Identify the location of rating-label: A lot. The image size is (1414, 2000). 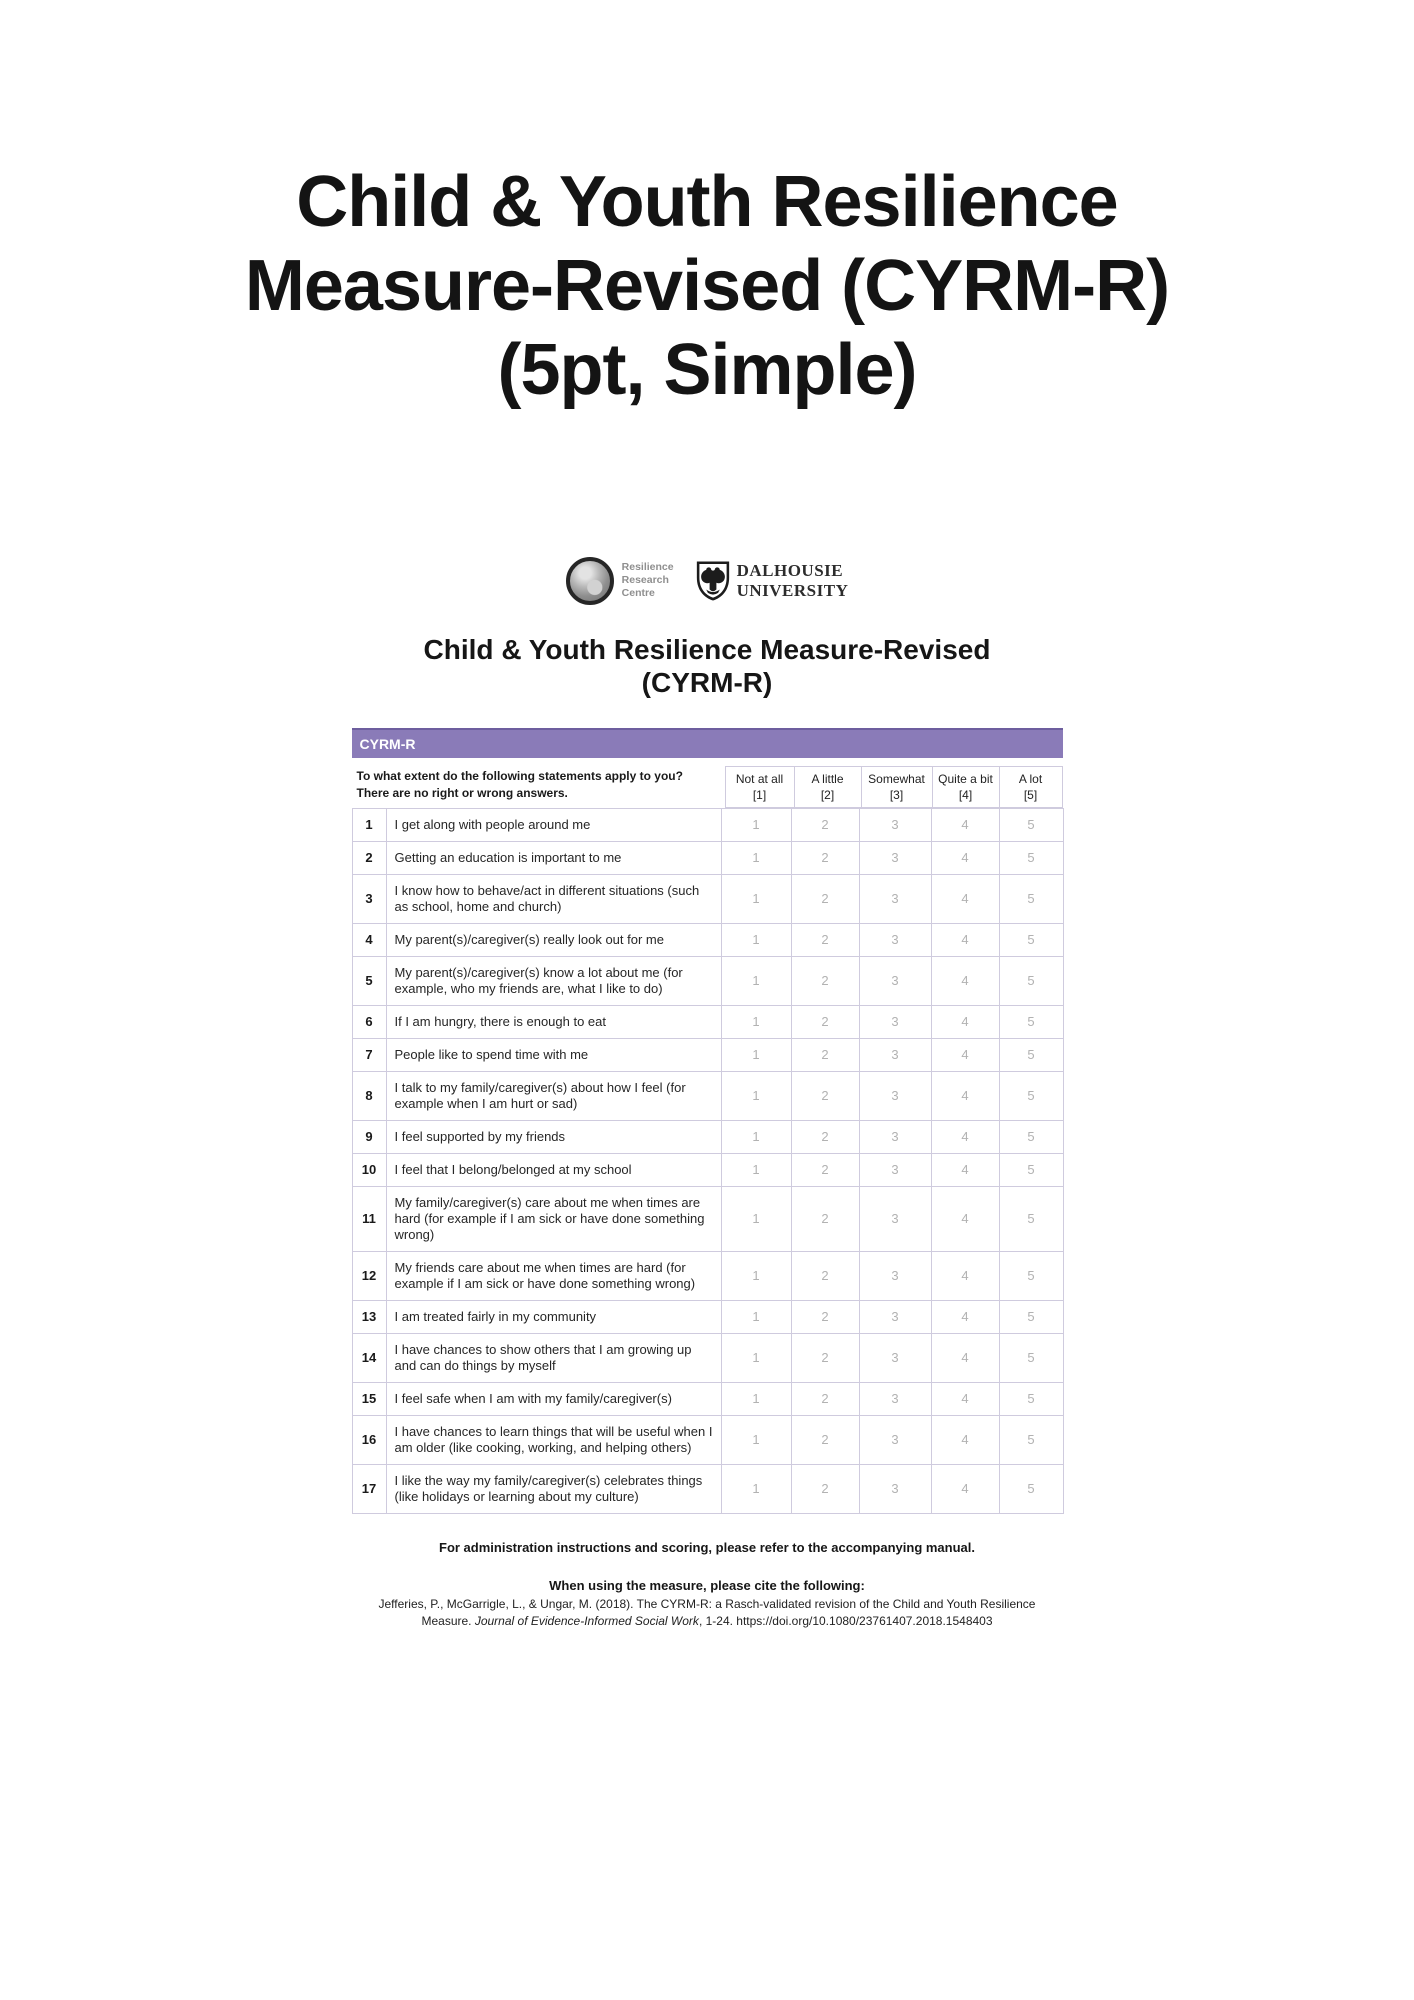
(1030, 778).